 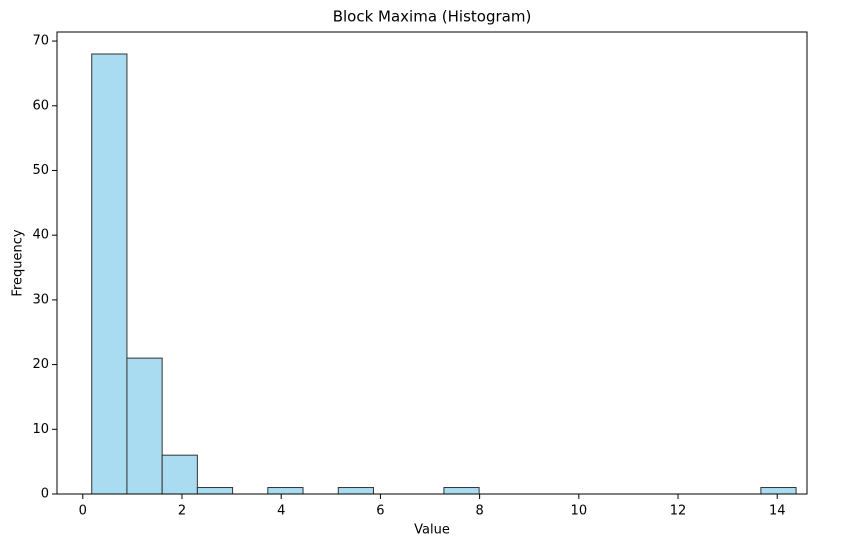 I want to click on y-tick-label: 60, so click(x=40, y=105).